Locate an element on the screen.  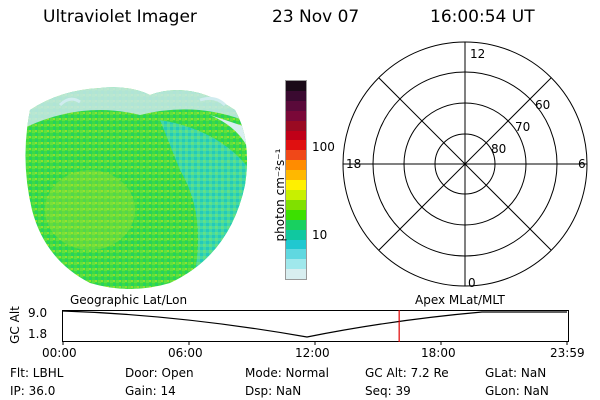
colorbar is located at coordinates (296, 180).